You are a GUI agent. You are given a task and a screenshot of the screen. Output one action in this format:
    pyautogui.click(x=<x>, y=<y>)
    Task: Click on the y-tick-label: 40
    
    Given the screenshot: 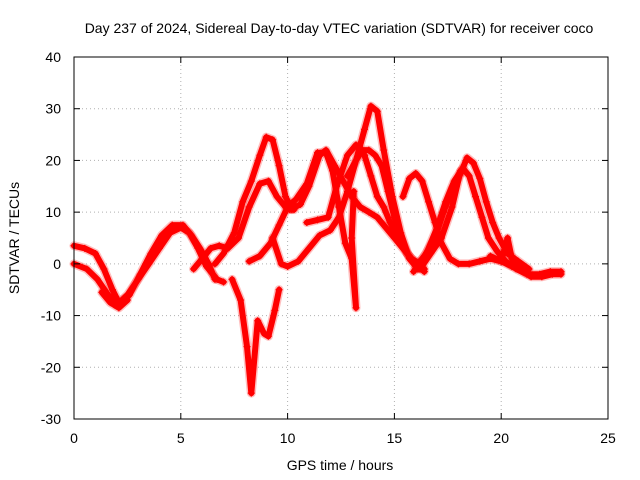 What is the action you would take?
    pyautogui.click(x=53, y=57)
    